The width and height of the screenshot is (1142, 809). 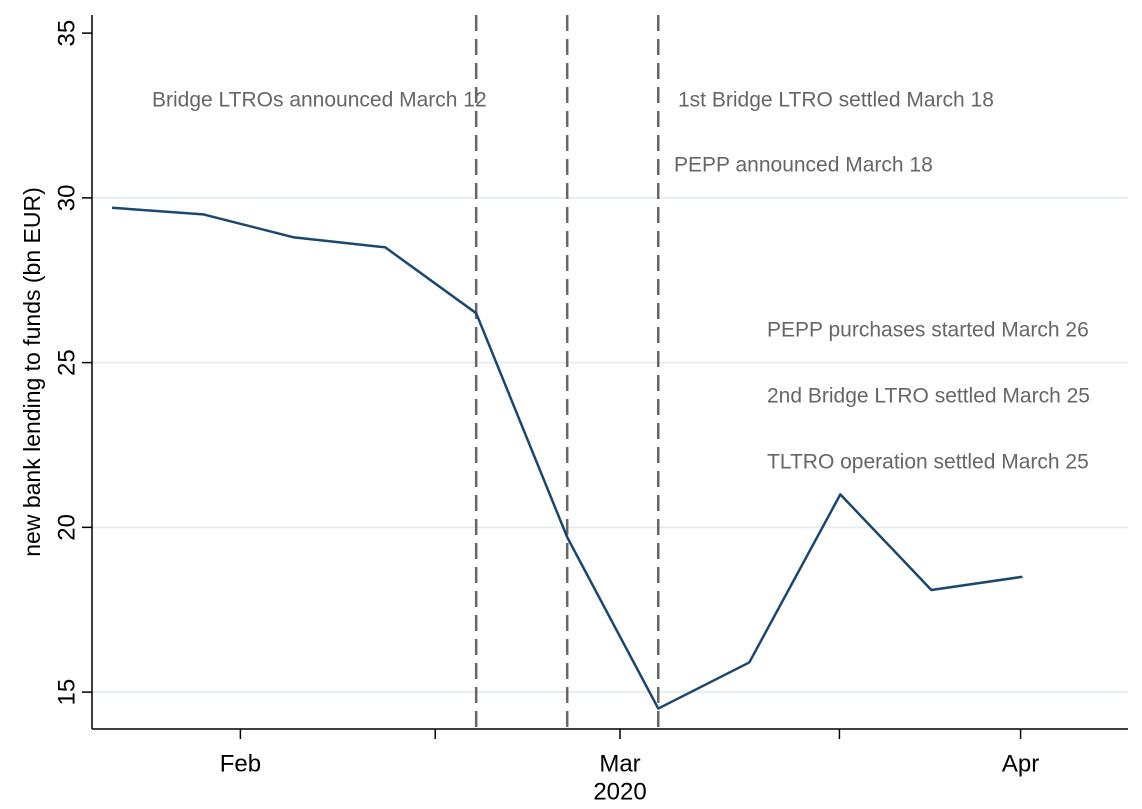 I want to click on annotation: 1st Bridge LTRO settled March 18, so click(x=836, y=100).